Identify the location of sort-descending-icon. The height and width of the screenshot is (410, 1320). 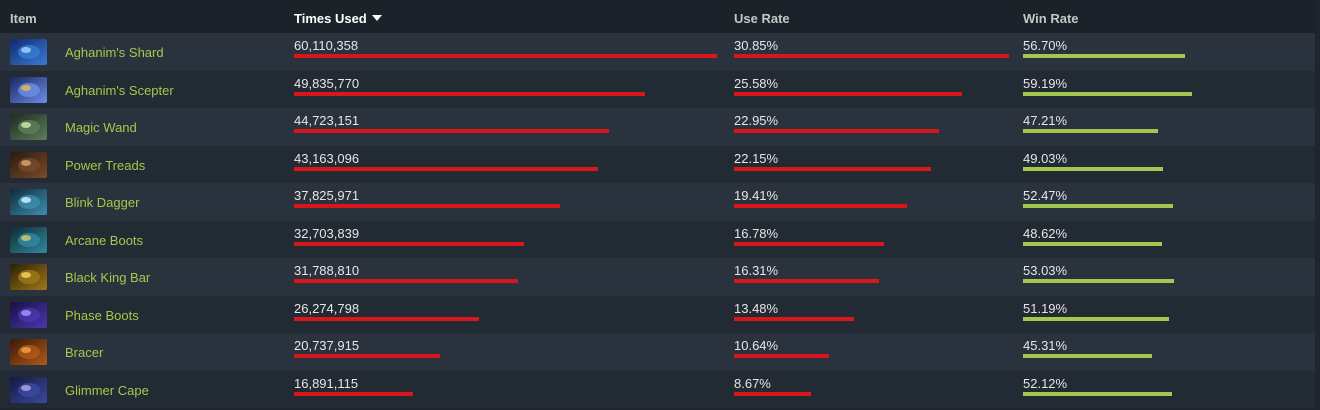
(376, 18).